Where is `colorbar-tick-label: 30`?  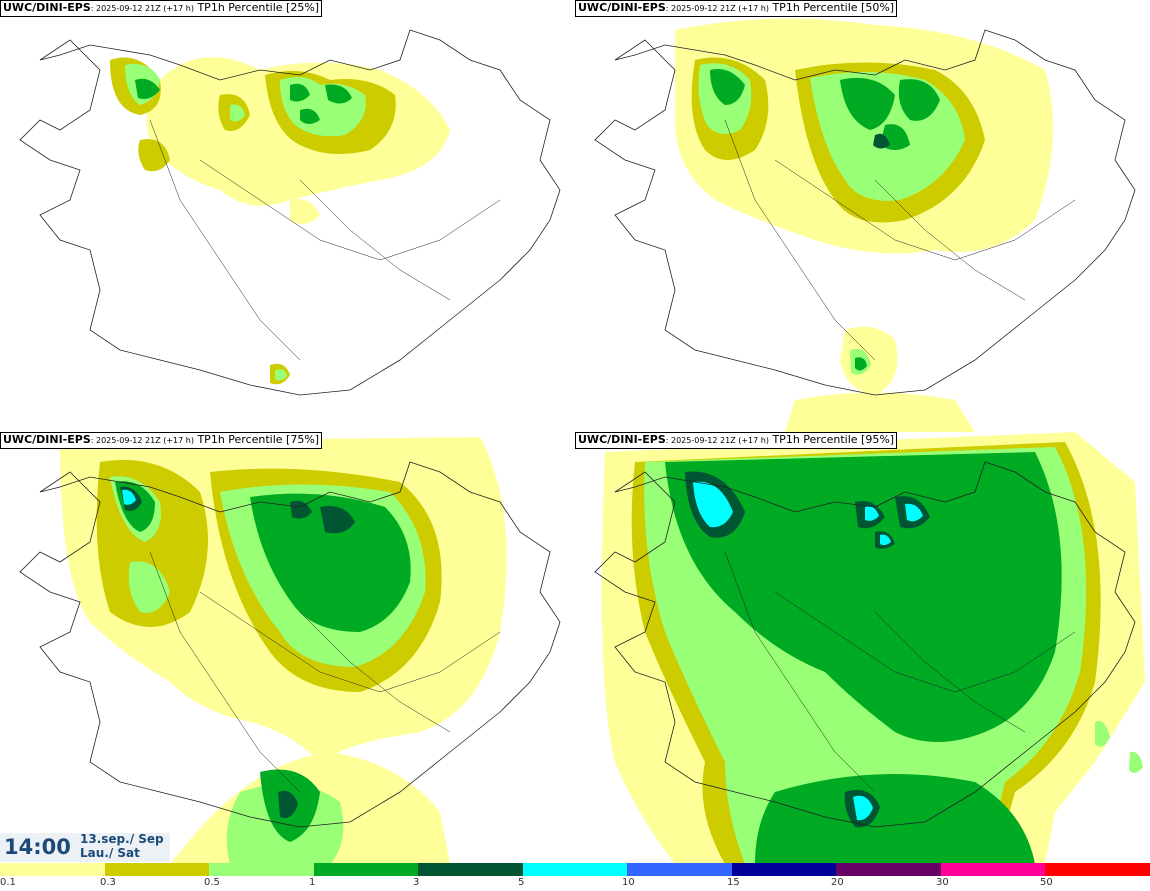 colorbar-tick-label: 30 is located at coordinates (942, 882).